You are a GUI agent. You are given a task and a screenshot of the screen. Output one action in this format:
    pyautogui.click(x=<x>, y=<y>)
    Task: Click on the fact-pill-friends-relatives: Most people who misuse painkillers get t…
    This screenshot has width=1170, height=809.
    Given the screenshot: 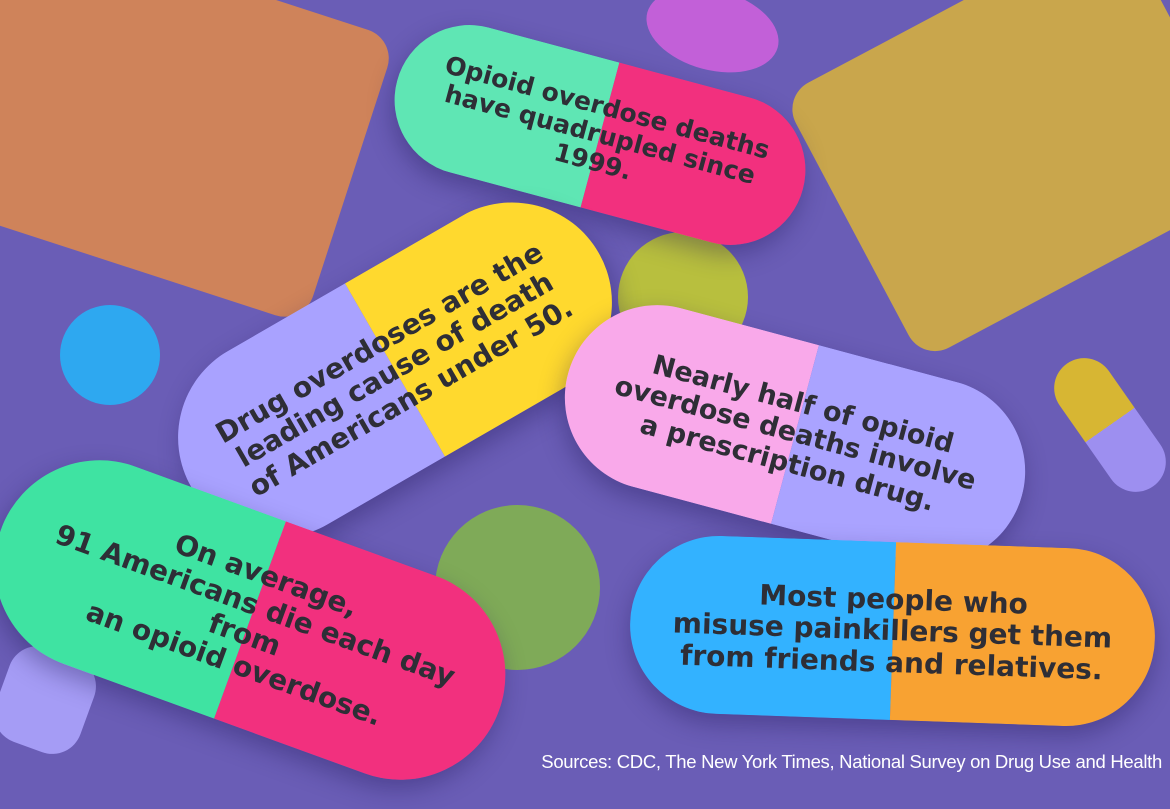 What is the action you would take?
    pyautogui.click(x=892, y=631)
    